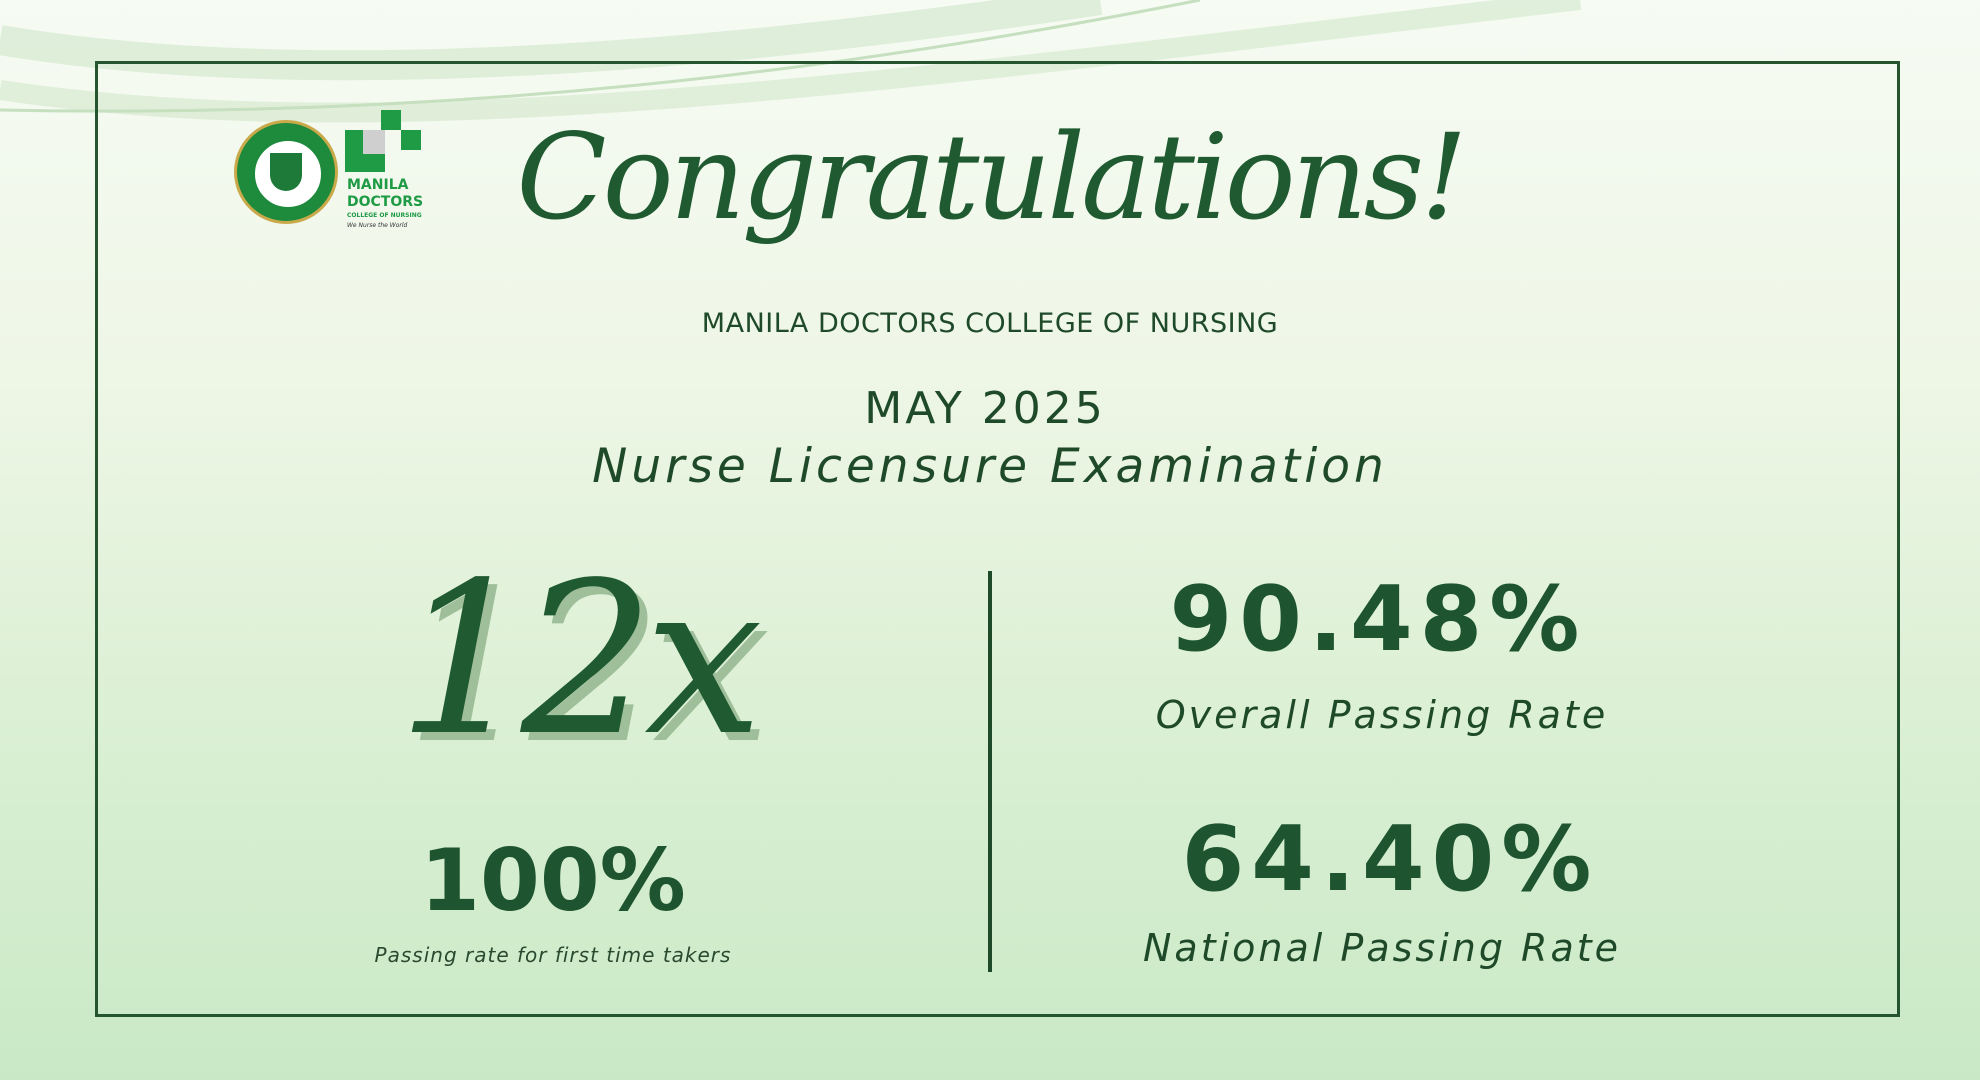  What do you see at coordinates (1378, 619) in the screenshot?
I see `overall-rate: 90.48%` at bounding box center [1378, 619].